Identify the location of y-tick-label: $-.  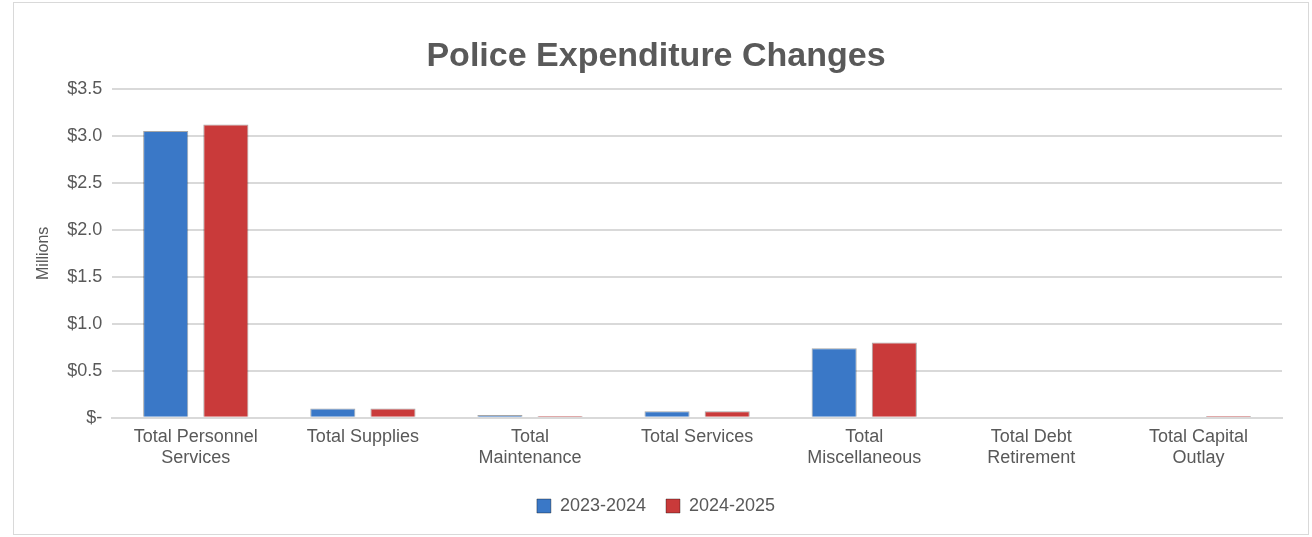
(94, 416).